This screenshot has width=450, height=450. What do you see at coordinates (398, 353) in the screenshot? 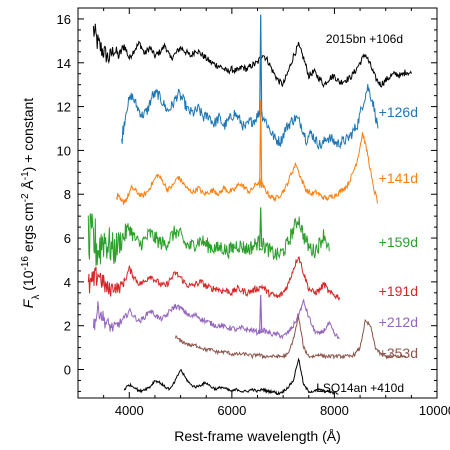
I see `series-label-6: +353d` at bounding box center [398, 353].